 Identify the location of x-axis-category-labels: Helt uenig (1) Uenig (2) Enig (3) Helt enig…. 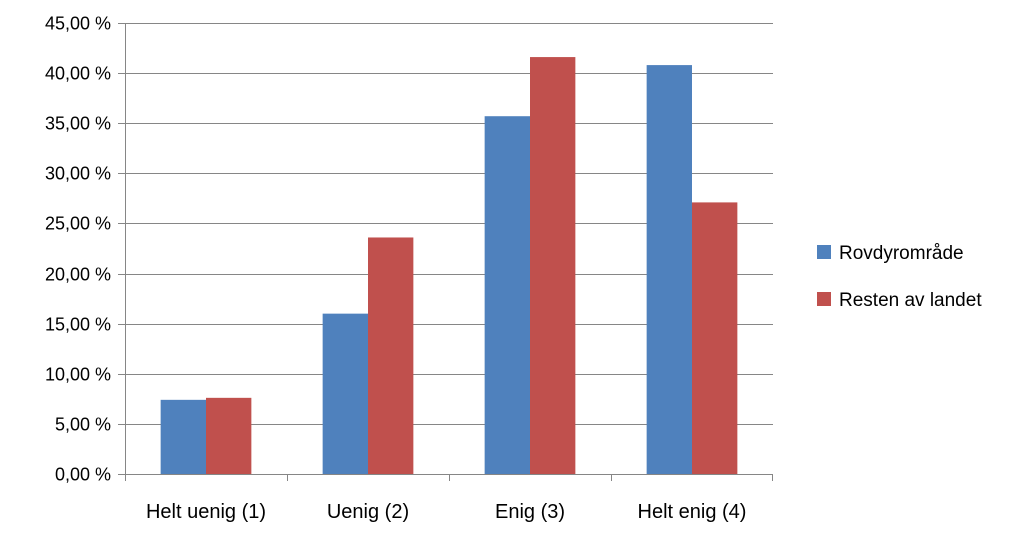
(446, 512).